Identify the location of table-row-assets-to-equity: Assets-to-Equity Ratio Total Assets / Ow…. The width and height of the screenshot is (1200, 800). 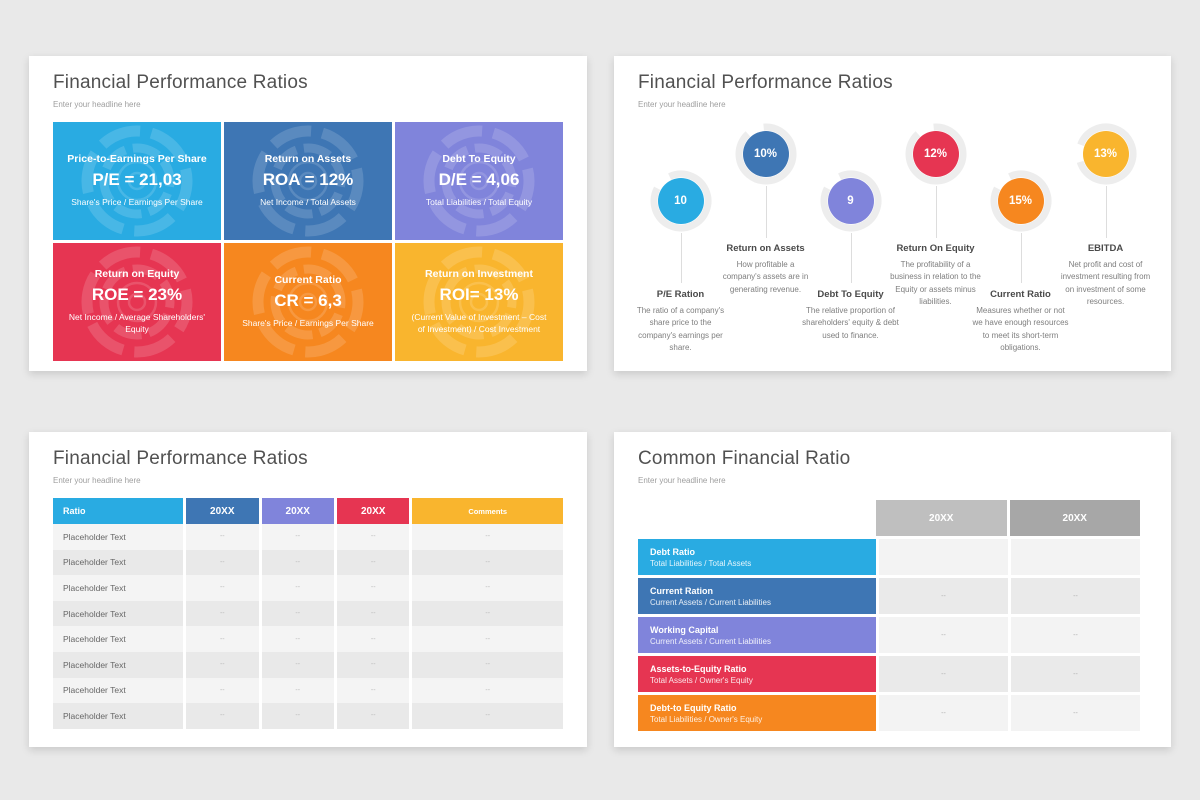
(889, 674).